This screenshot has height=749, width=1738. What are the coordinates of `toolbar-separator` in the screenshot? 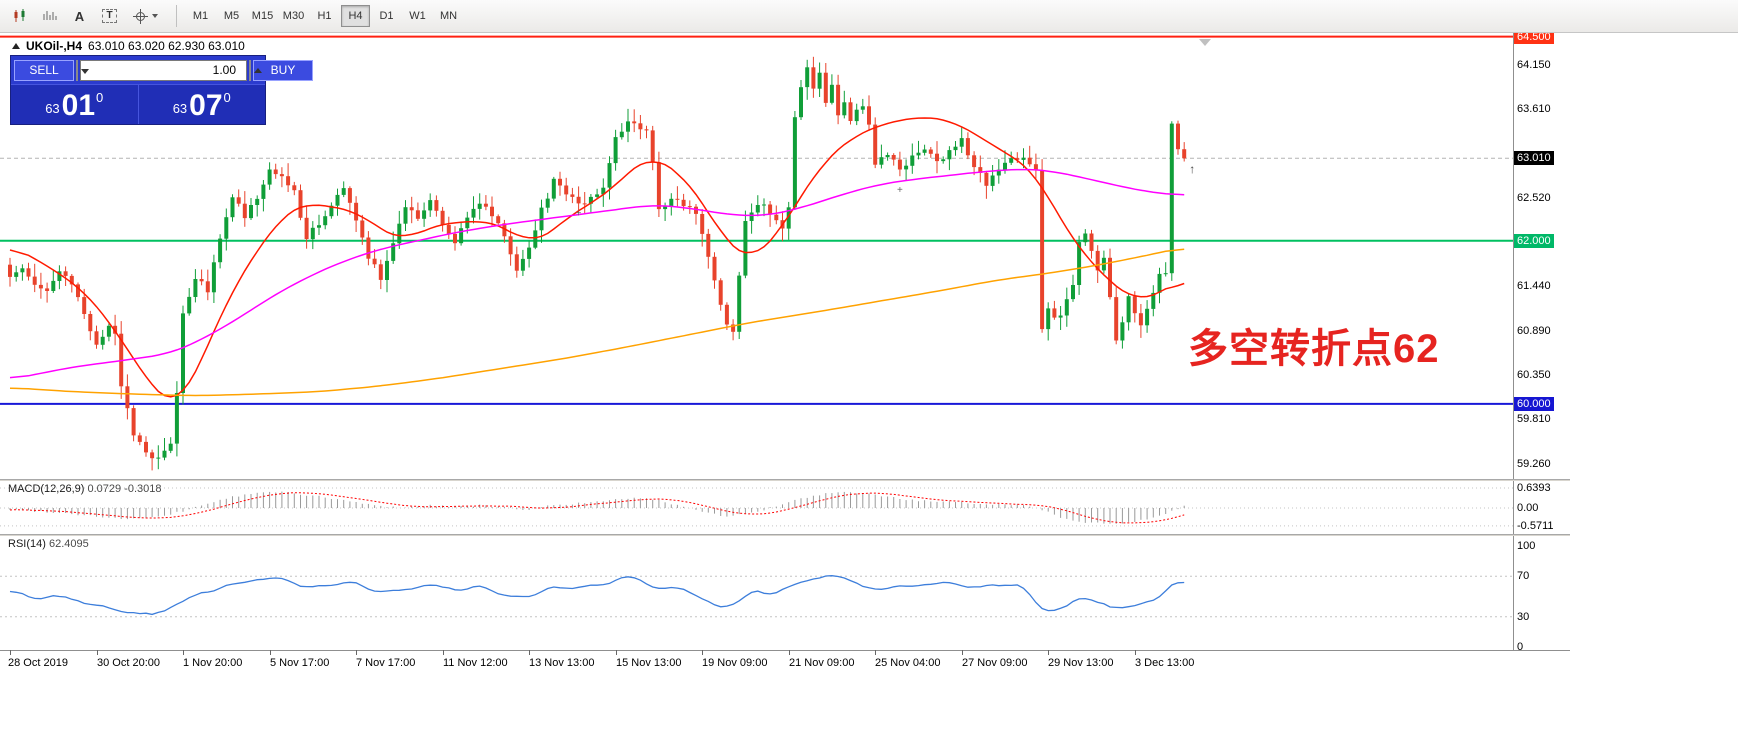 It's located at (176, 16).